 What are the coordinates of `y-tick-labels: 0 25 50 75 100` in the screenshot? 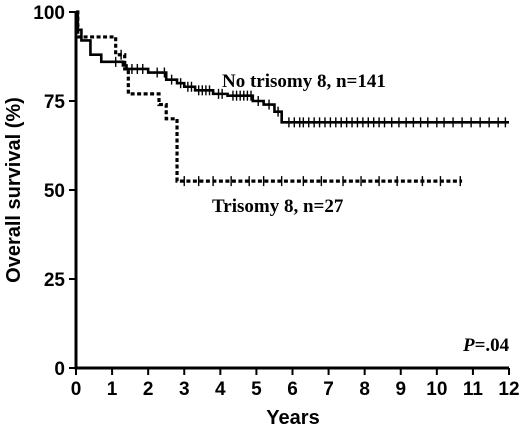 It's located at (49, 191).